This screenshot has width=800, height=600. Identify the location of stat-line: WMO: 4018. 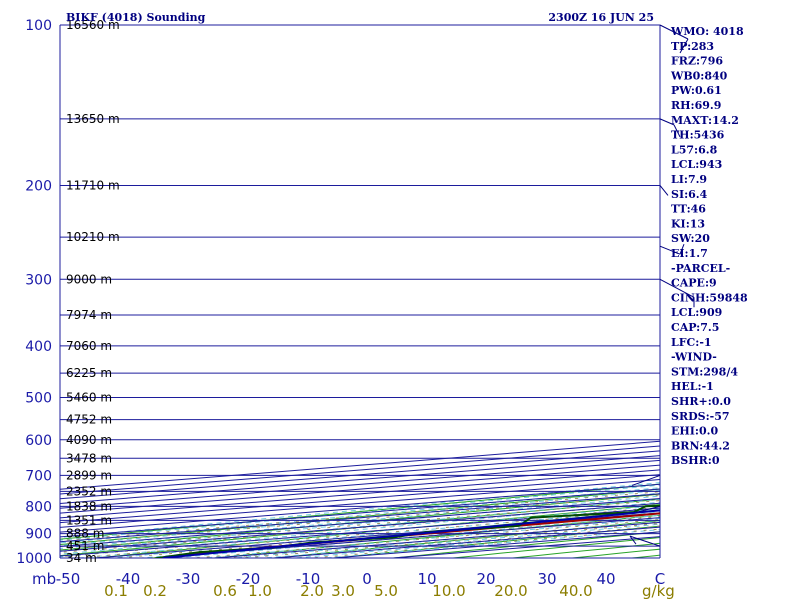
(707, 31).